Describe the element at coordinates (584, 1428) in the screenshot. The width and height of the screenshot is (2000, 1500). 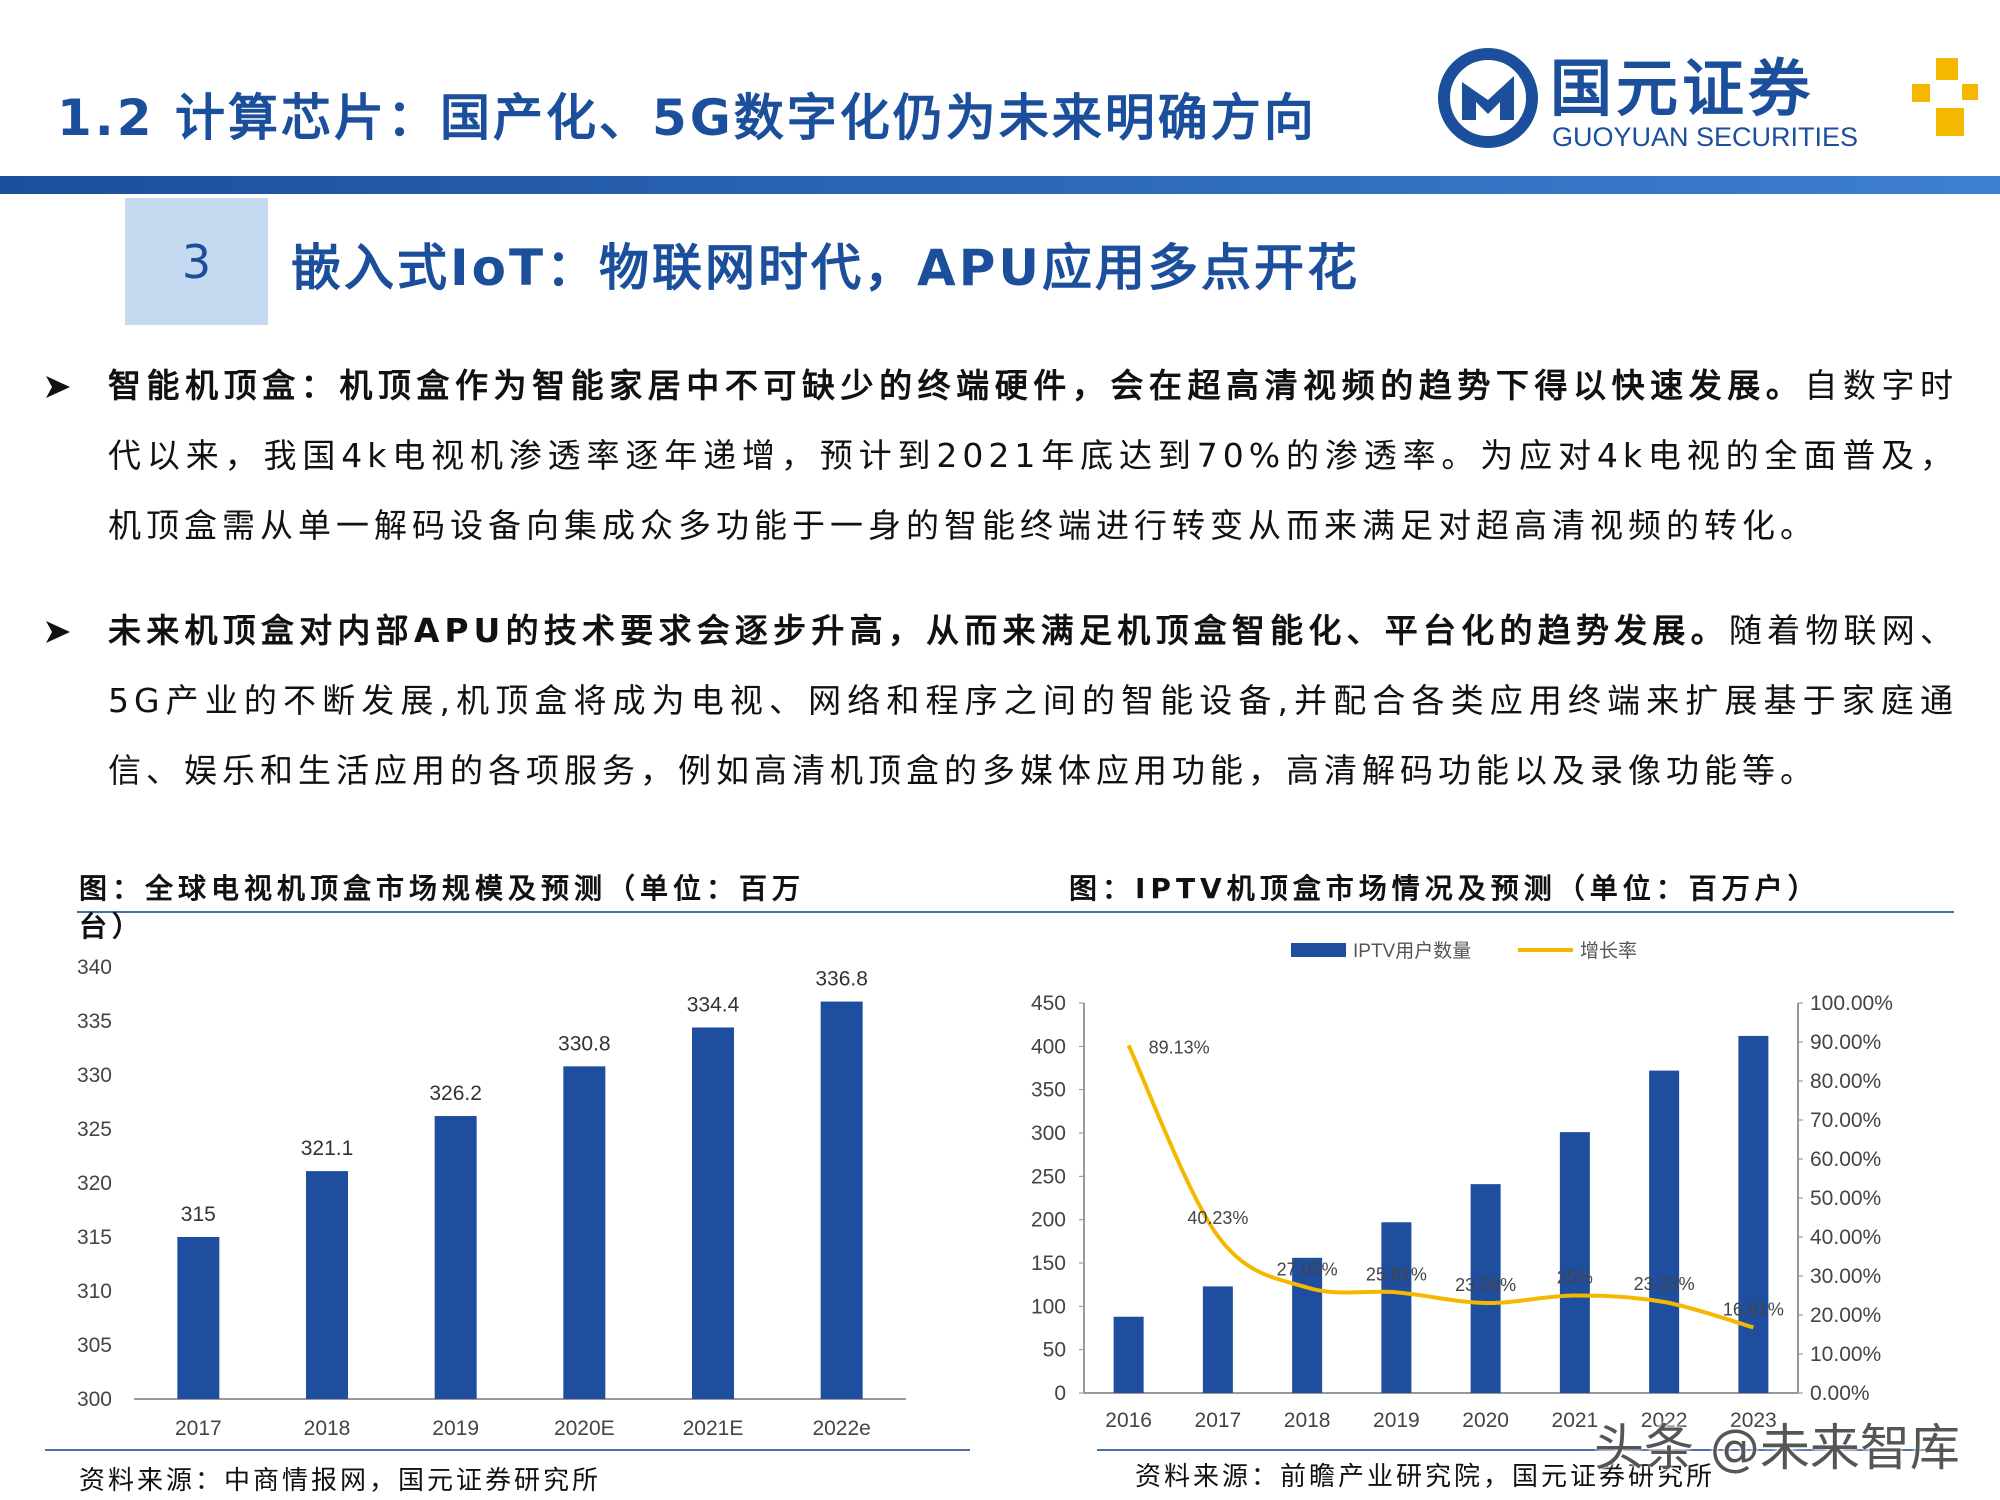
I see `x-tick-label: 2020E` at that location.